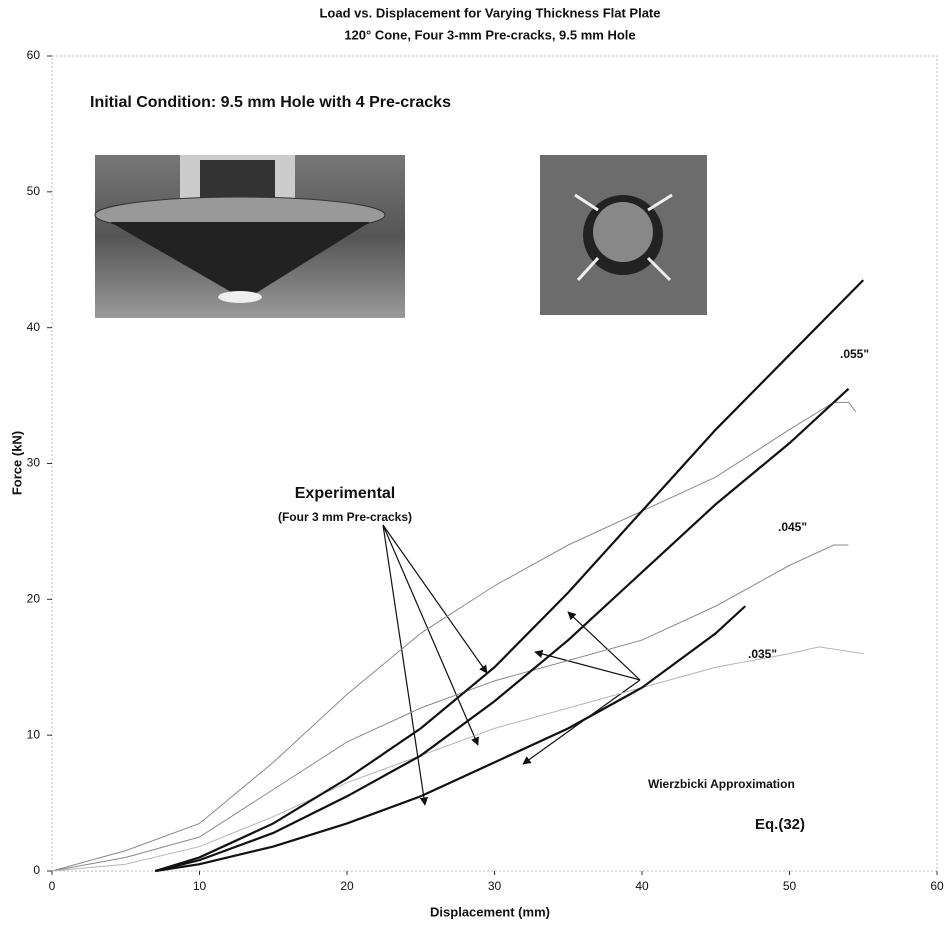 The height and width of the screenshot is (937, 949). I want to click on y-tick-label: 20, so click(34, 599).